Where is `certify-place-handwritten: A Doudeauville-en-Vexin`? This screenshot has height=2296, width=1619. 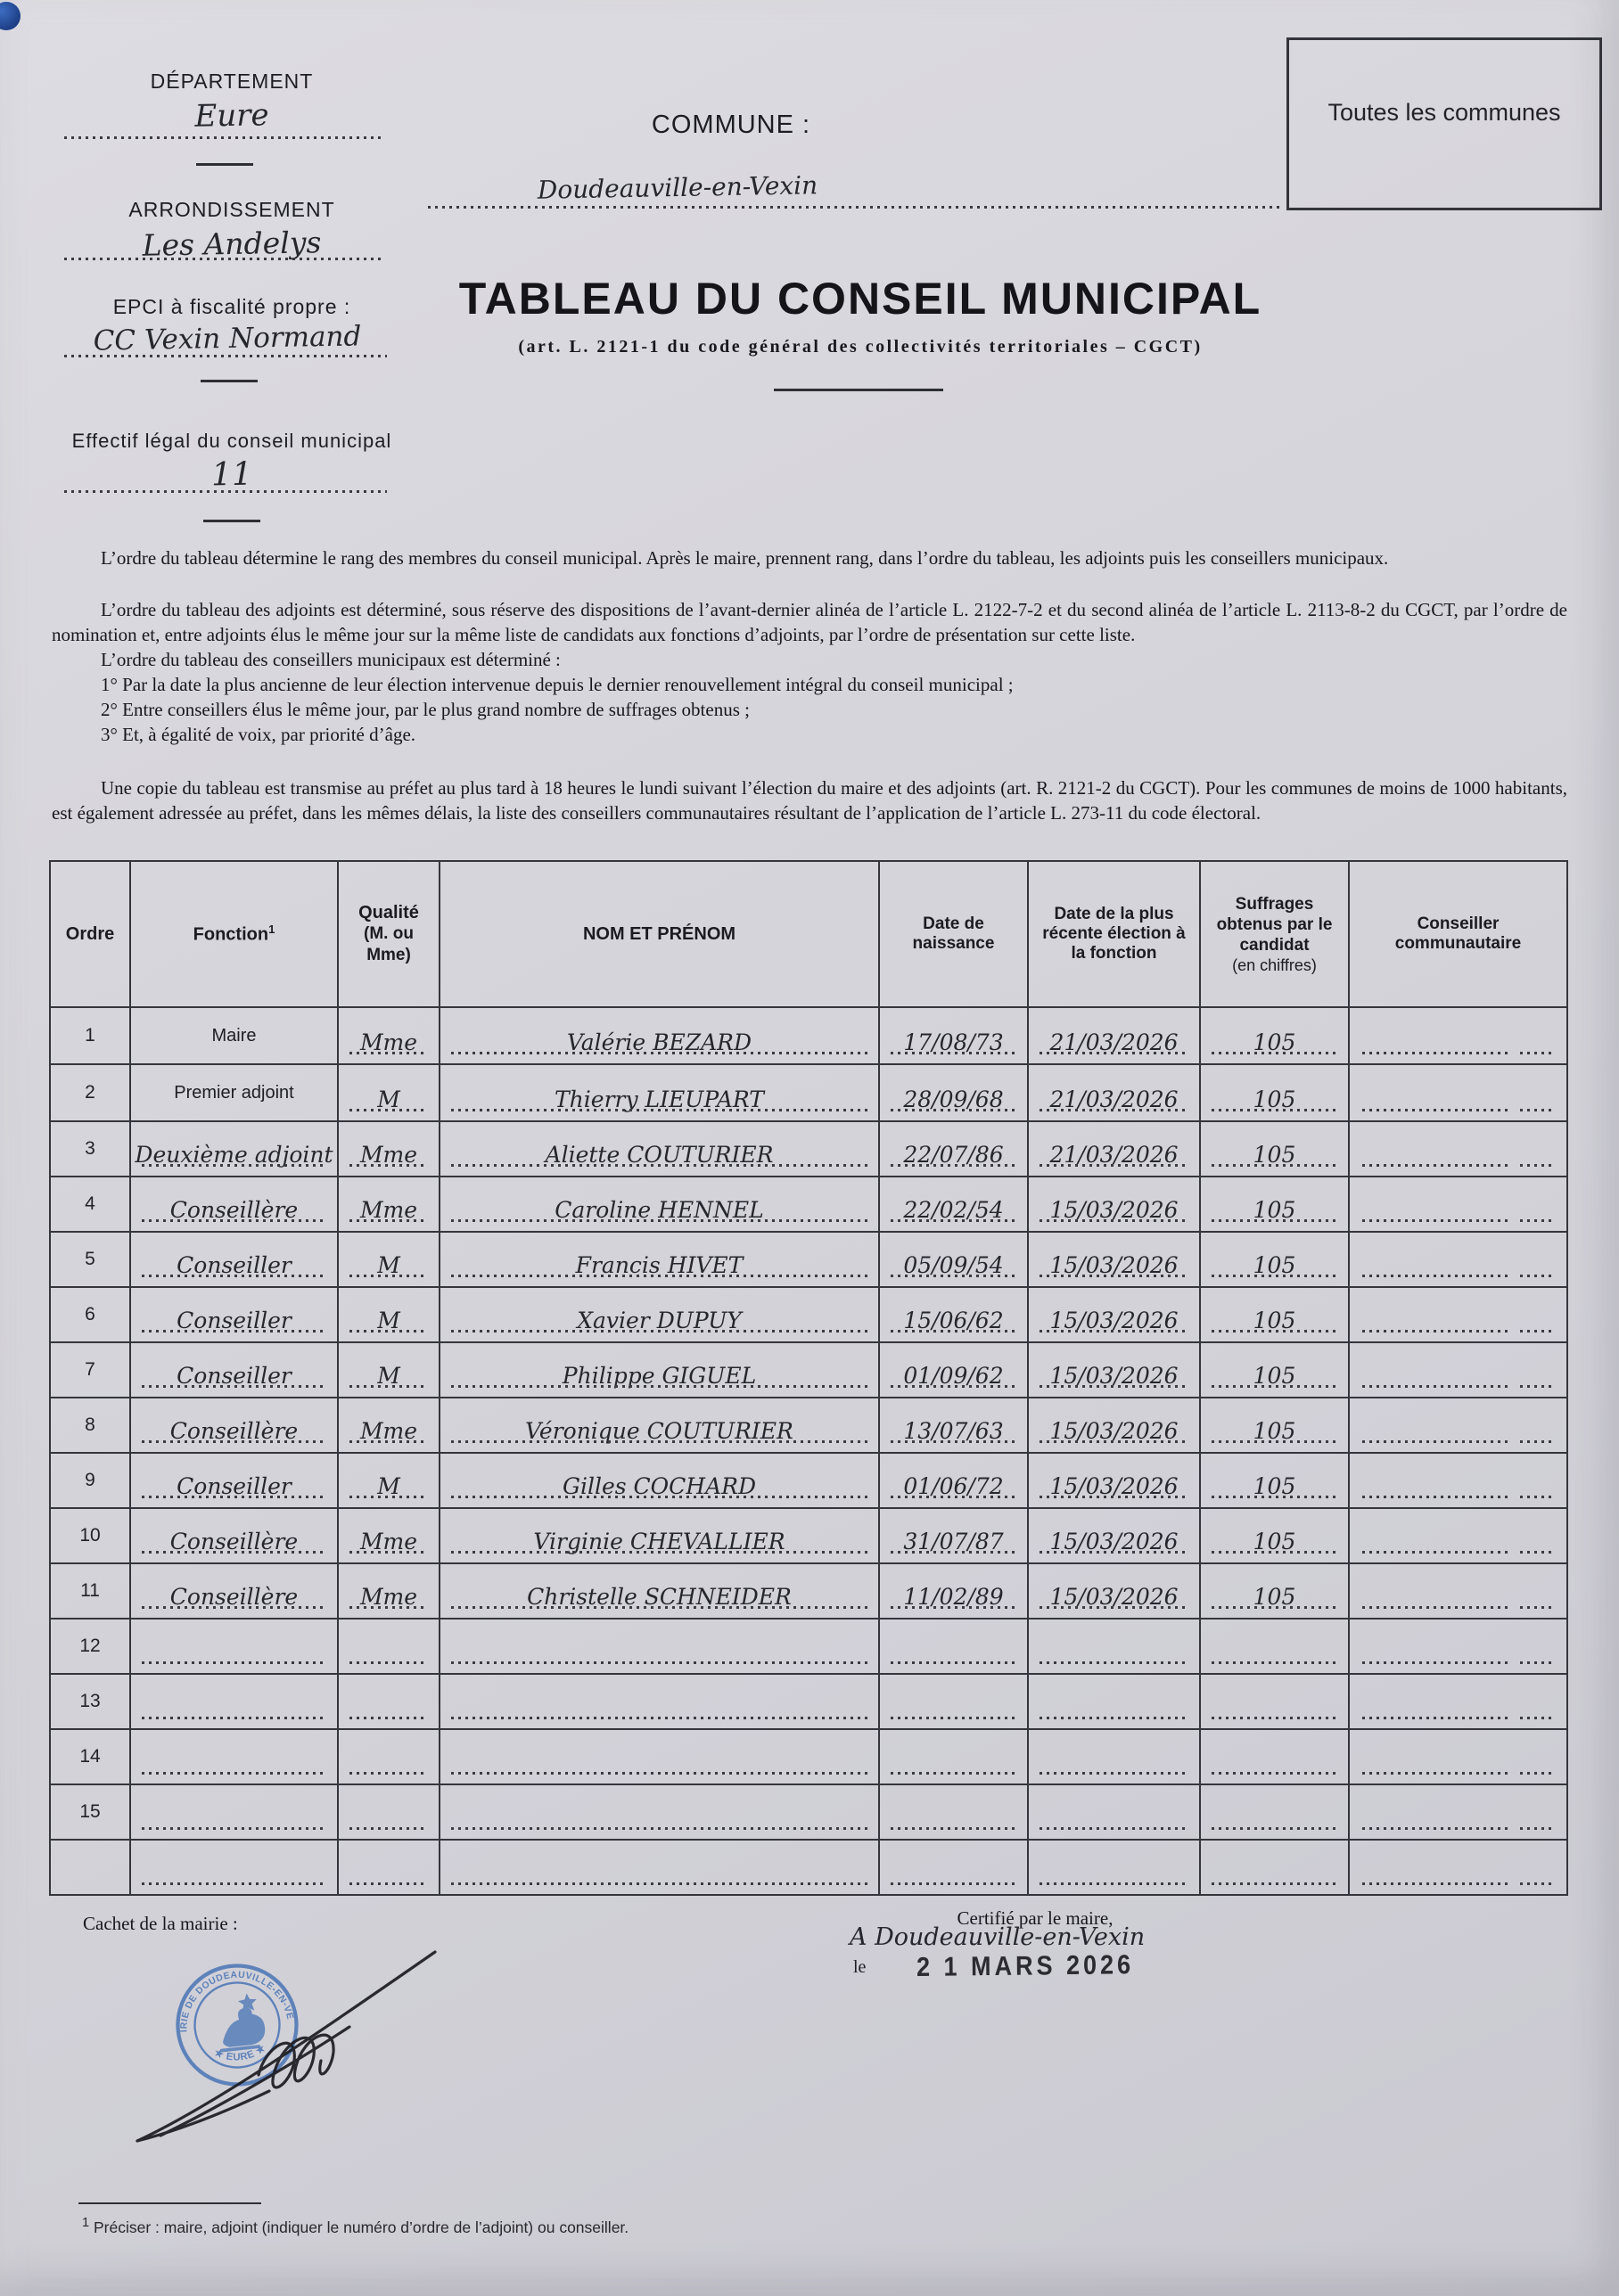 certify-place-handwritten: A Doudeauville-en-Vexin is located at coordinates (998, 1937).